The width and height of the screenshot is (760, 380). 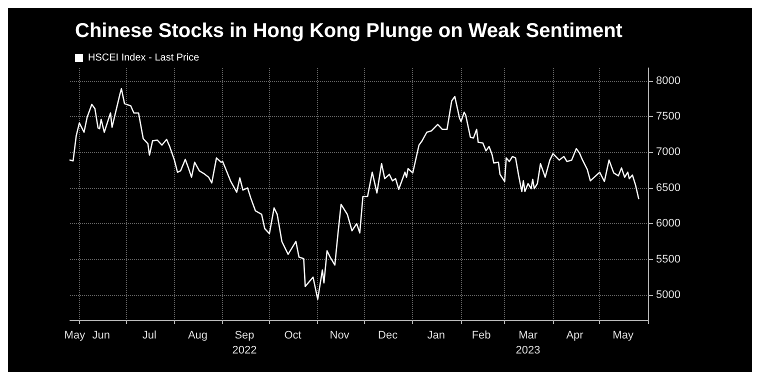 What do you see at coordinates (668, 80) in the screenshot?
I see `y-tick-label: 8000` at bounding box center [668, 80].